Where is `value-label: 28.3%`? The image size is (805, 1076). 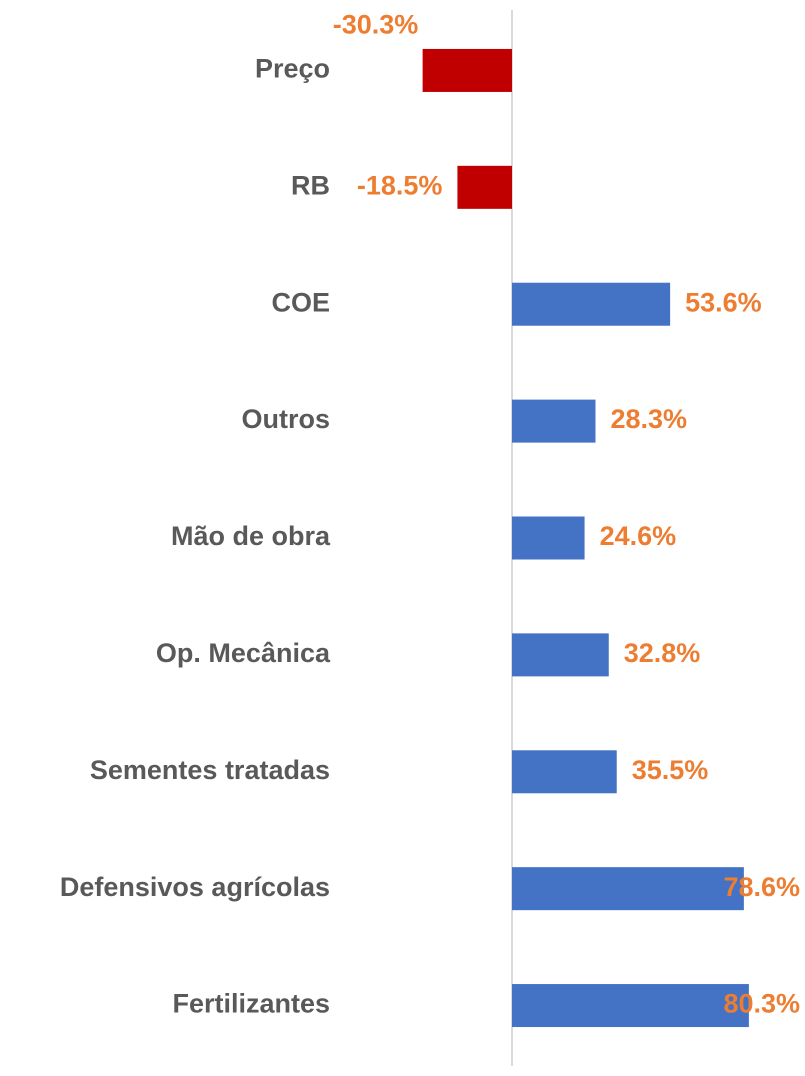
value-label: 28.3% is located at coordinates (648, 419).